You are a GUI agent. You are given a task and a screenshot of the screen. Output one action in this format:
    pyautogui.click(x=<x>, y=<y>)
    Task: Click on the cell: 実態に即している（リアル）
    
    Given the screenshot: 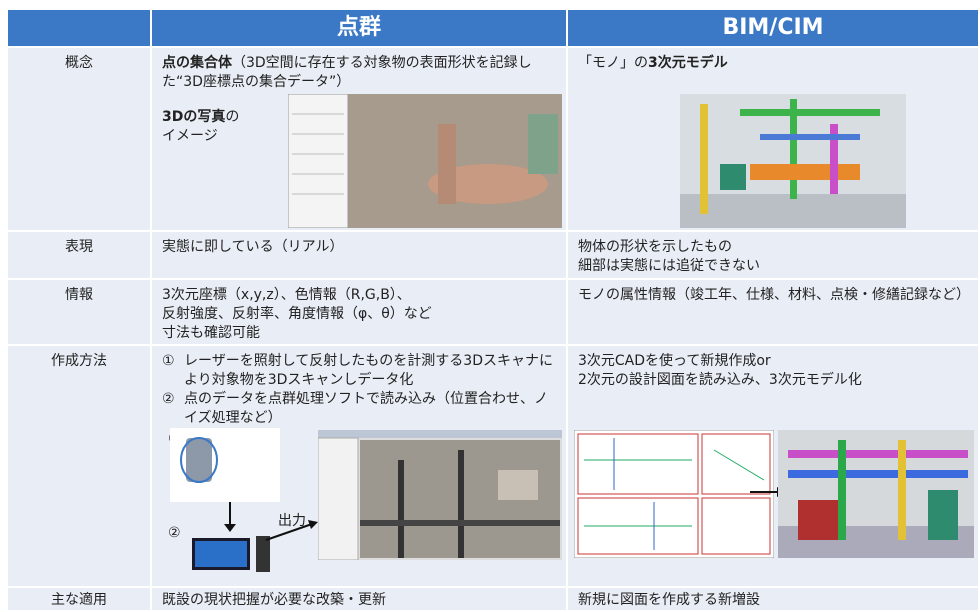 What is the action you would take?
    pyautogui.click(x=360, y=256)
    